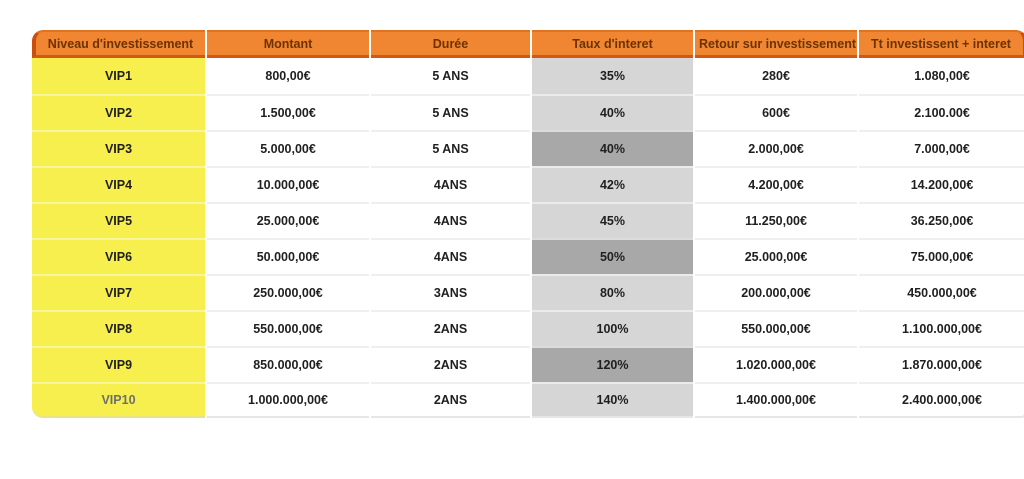 The image size is (1024, 479). What do you see at coordinates (118, 364) in the screenshot?
I see `cell-niveau: VIP9` at bounding box center [118, 364].